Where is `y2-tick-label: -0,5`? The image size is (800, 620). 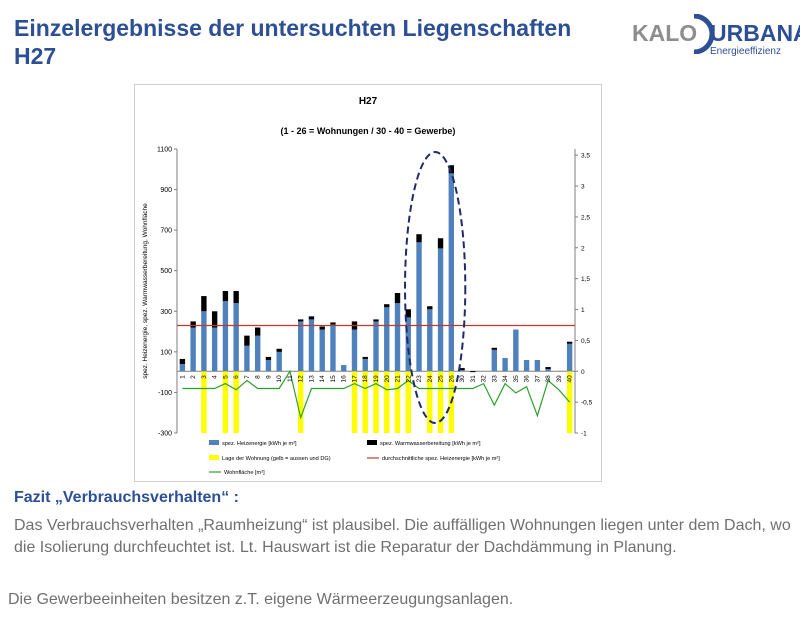
y2-tick-label: -0,5 is located at coordinates (587, 403).